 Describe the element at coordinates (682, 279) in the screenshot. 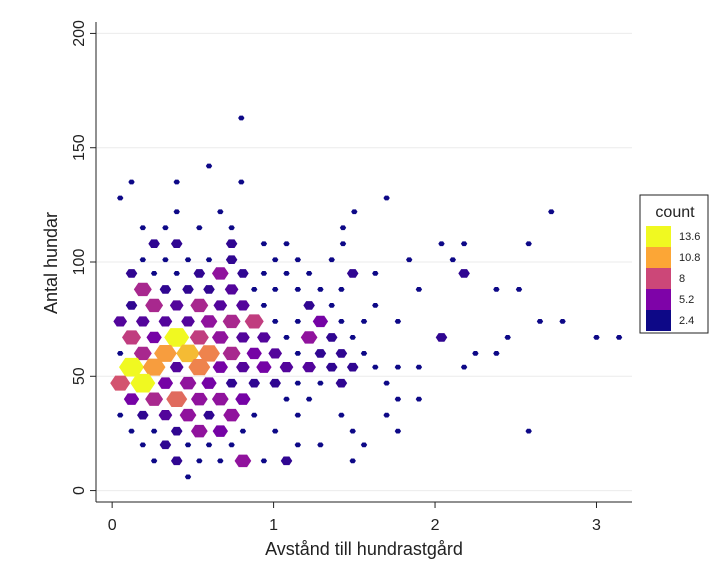

I see `legend-label-2: 8` at that location.